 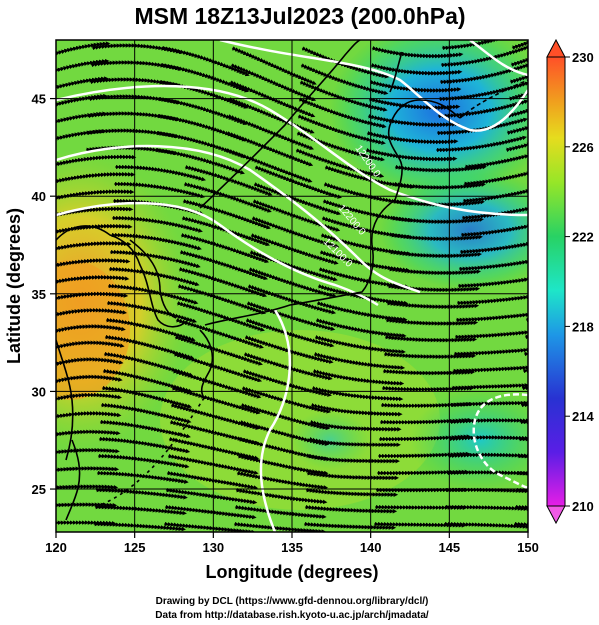 What do you see at coordinates (583, 237) in the screenshot?
I see `colorbar-tick-label: 222` at bounding box center [583, 237].